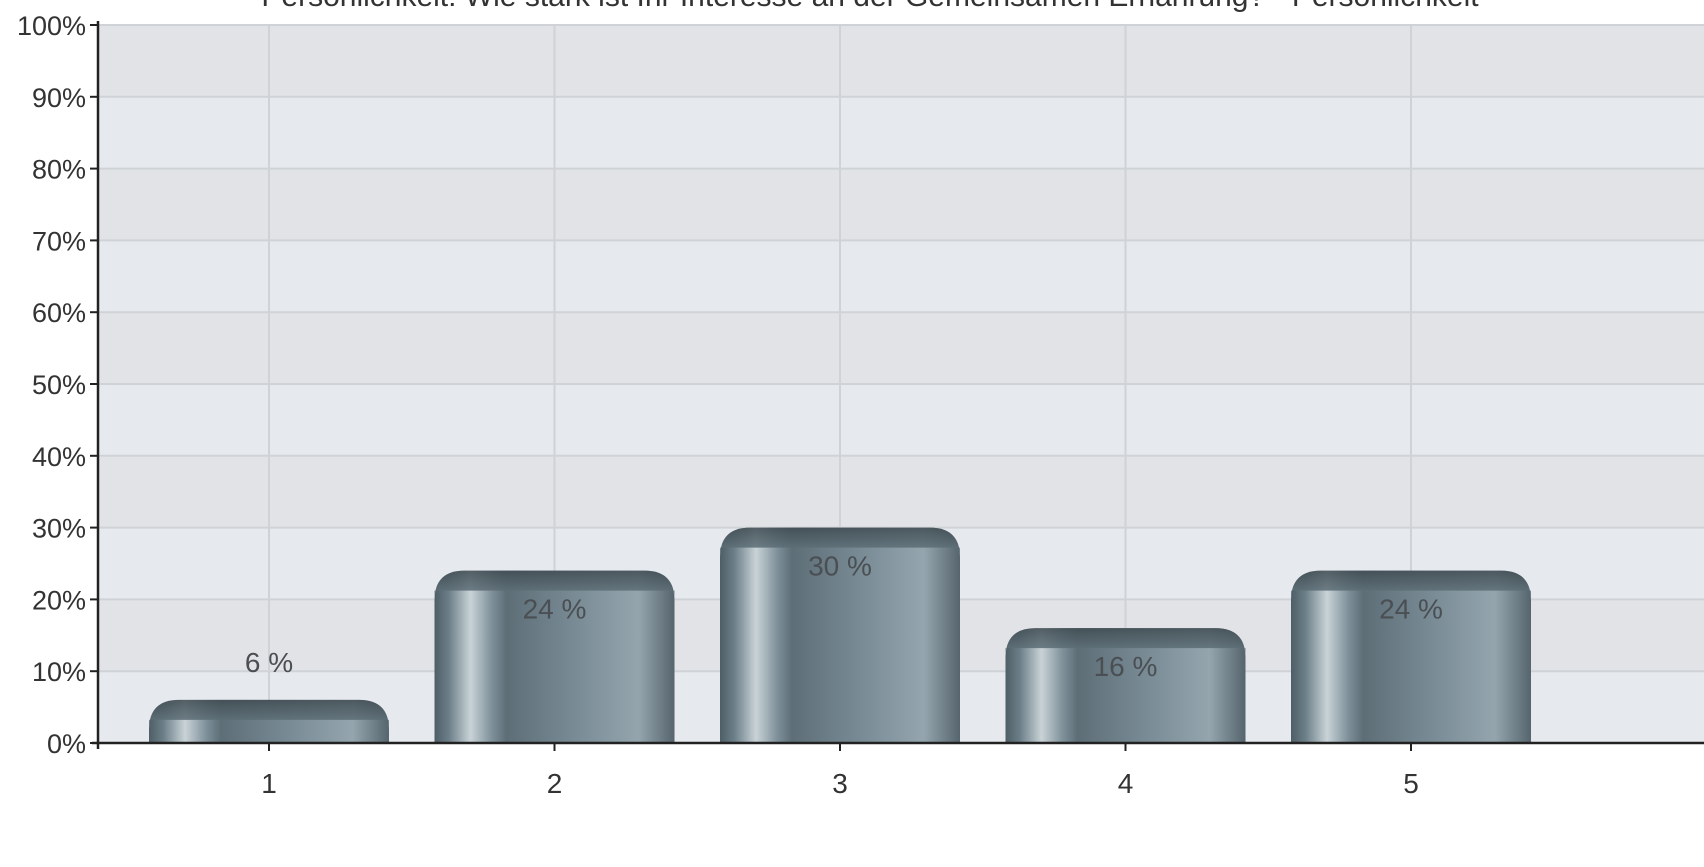  Describe the element at coordinates (59, 529) in the screenshot. I see `y-tick-label: 30%` at that location.